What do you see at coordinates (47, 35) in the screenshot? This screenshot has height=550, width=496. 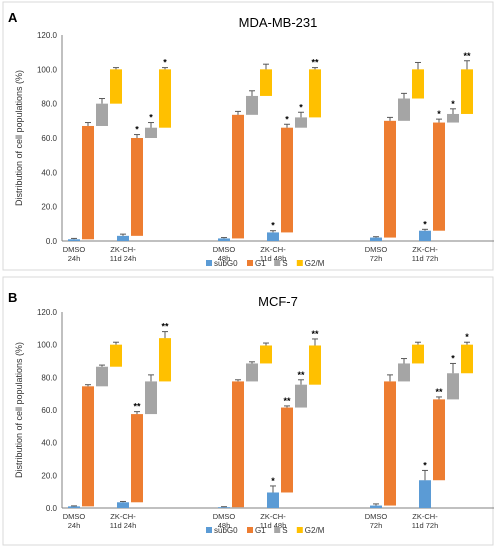 I see `y-tick-label: 120.0` at bounding box center [47, 35].